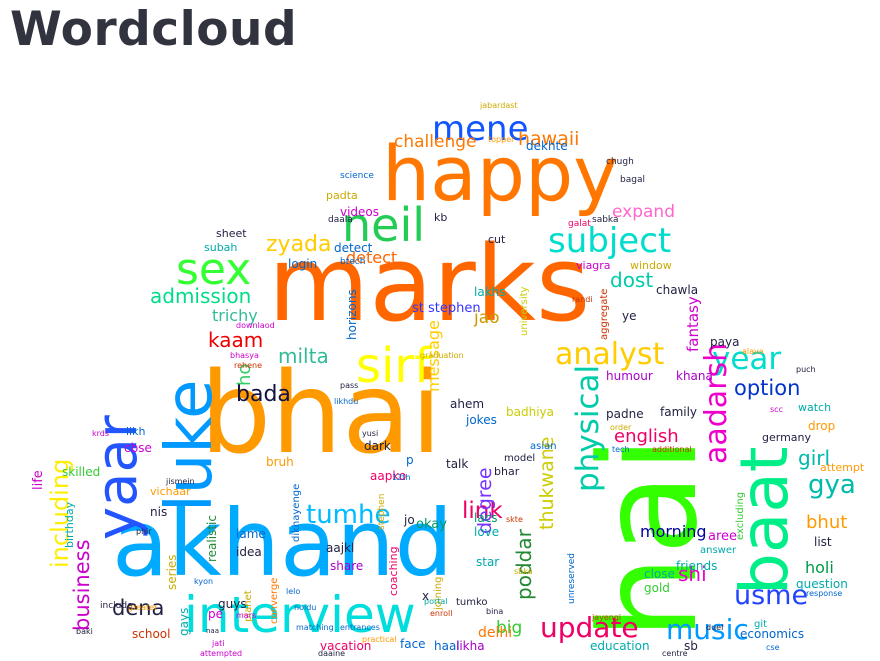 This screenshot has width=880, height=661. I want to click on word: kaam, so click(236, 340).